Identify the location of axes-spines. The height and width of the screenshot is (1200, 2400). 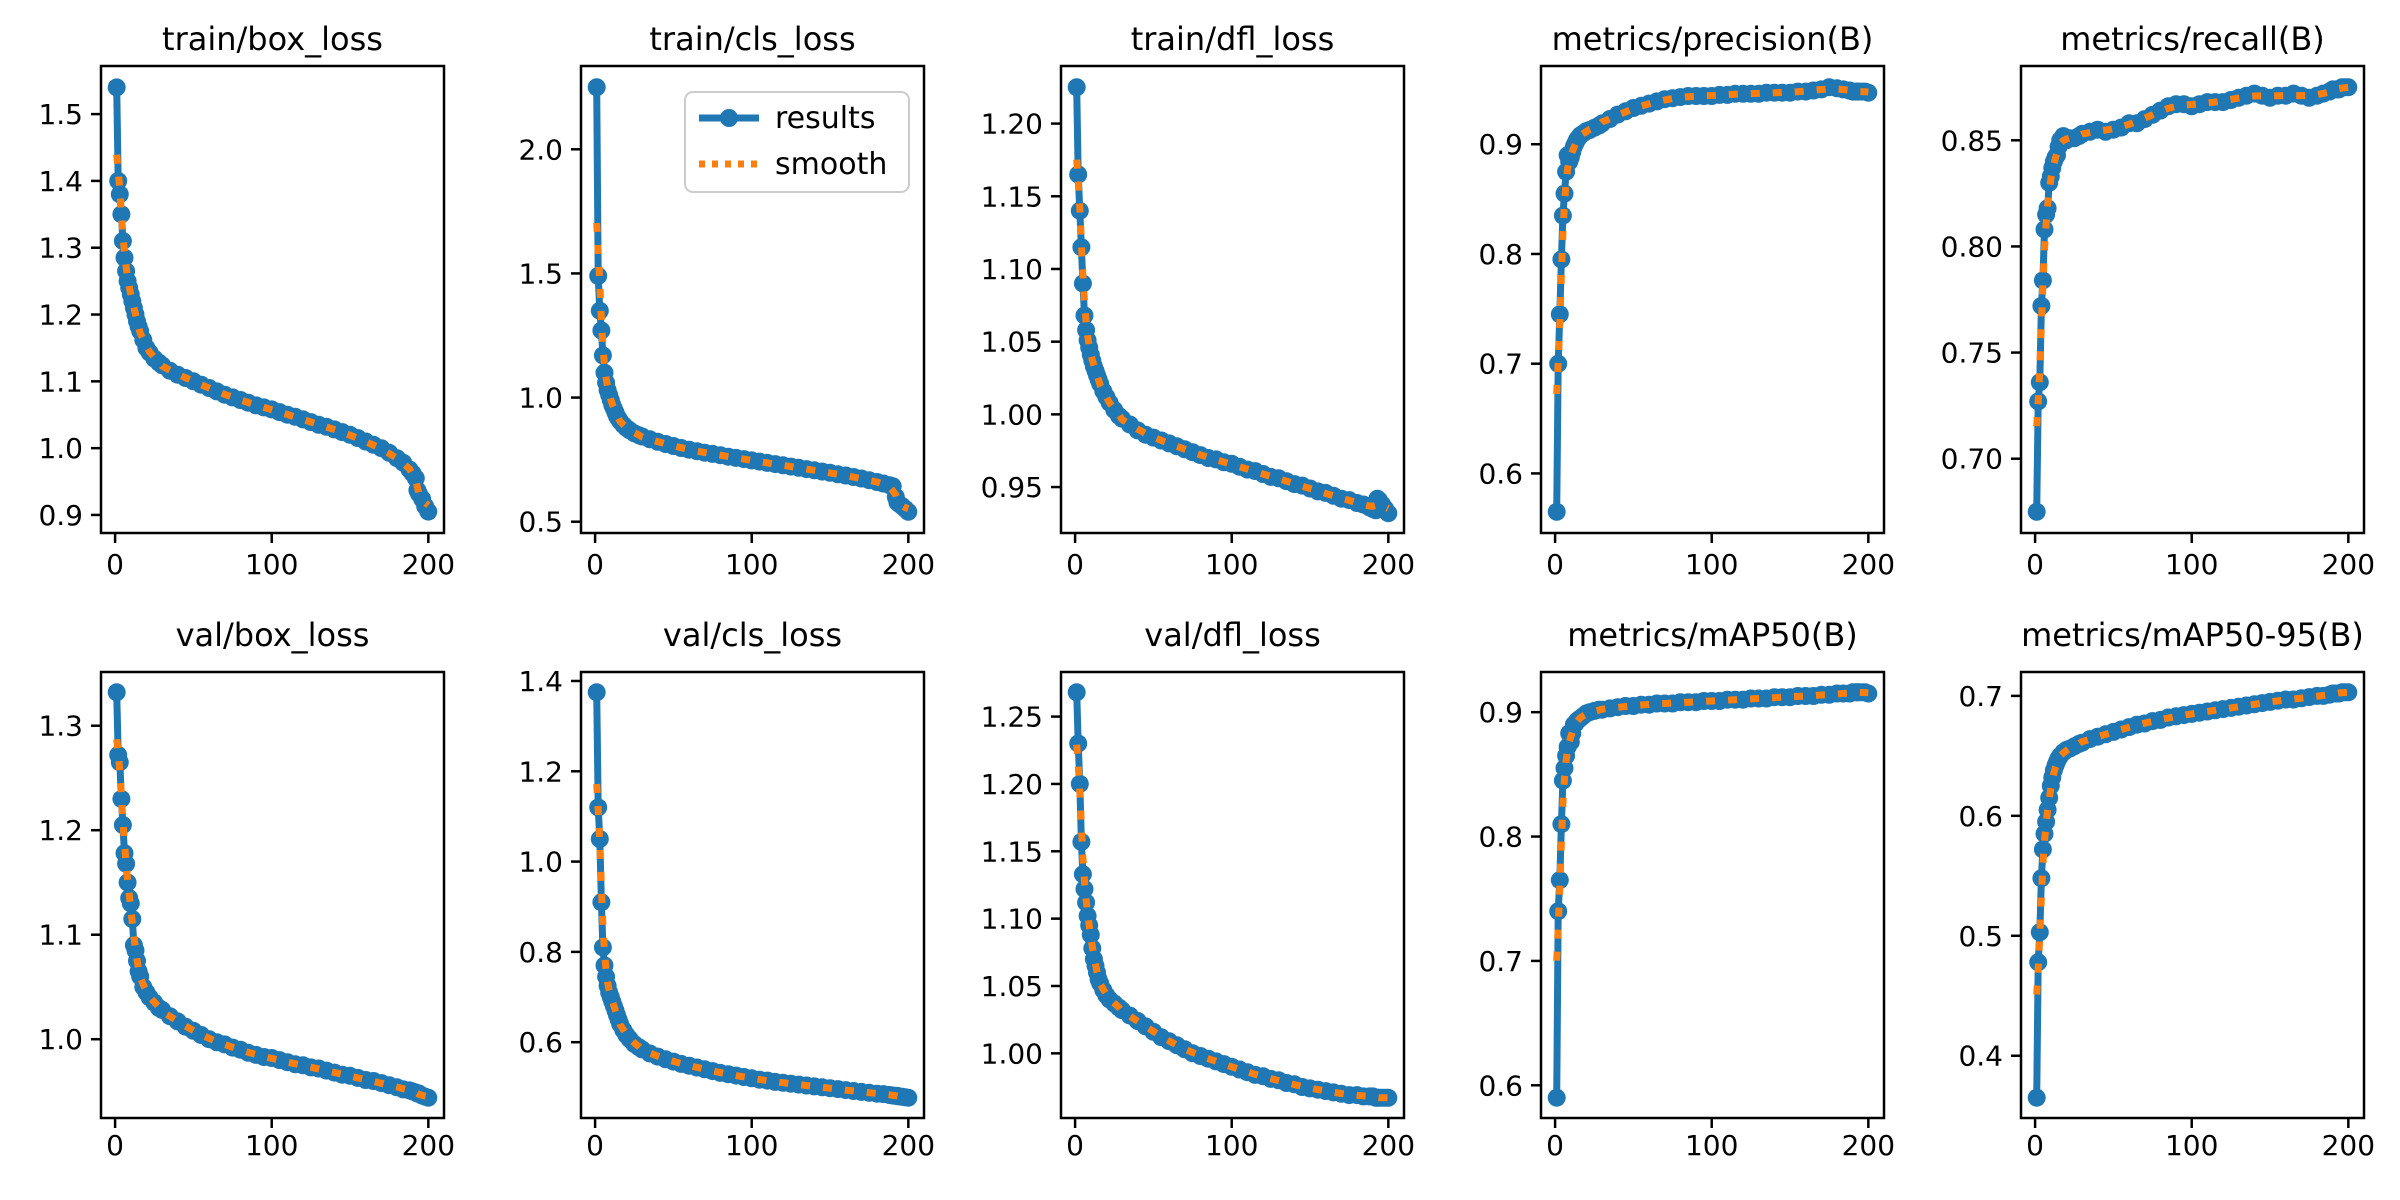
(1712, 895).